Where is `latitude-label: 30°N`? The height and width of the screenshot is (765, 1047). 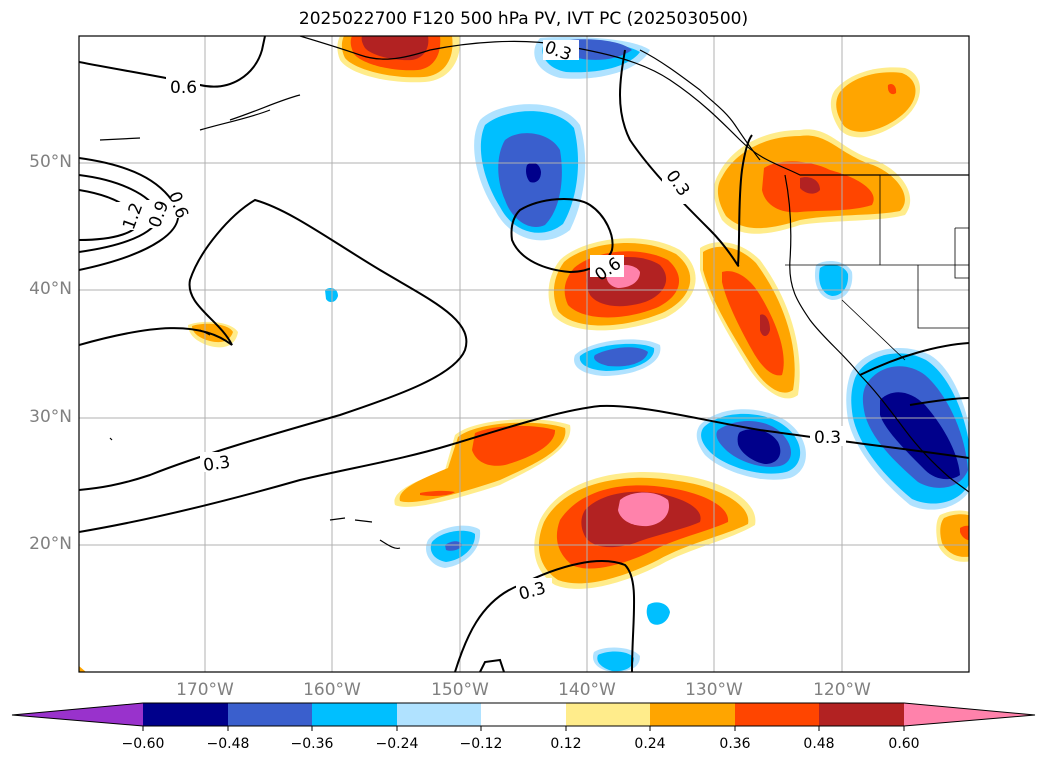
latitude-label: 30°N is located at coordinates (50, 417).